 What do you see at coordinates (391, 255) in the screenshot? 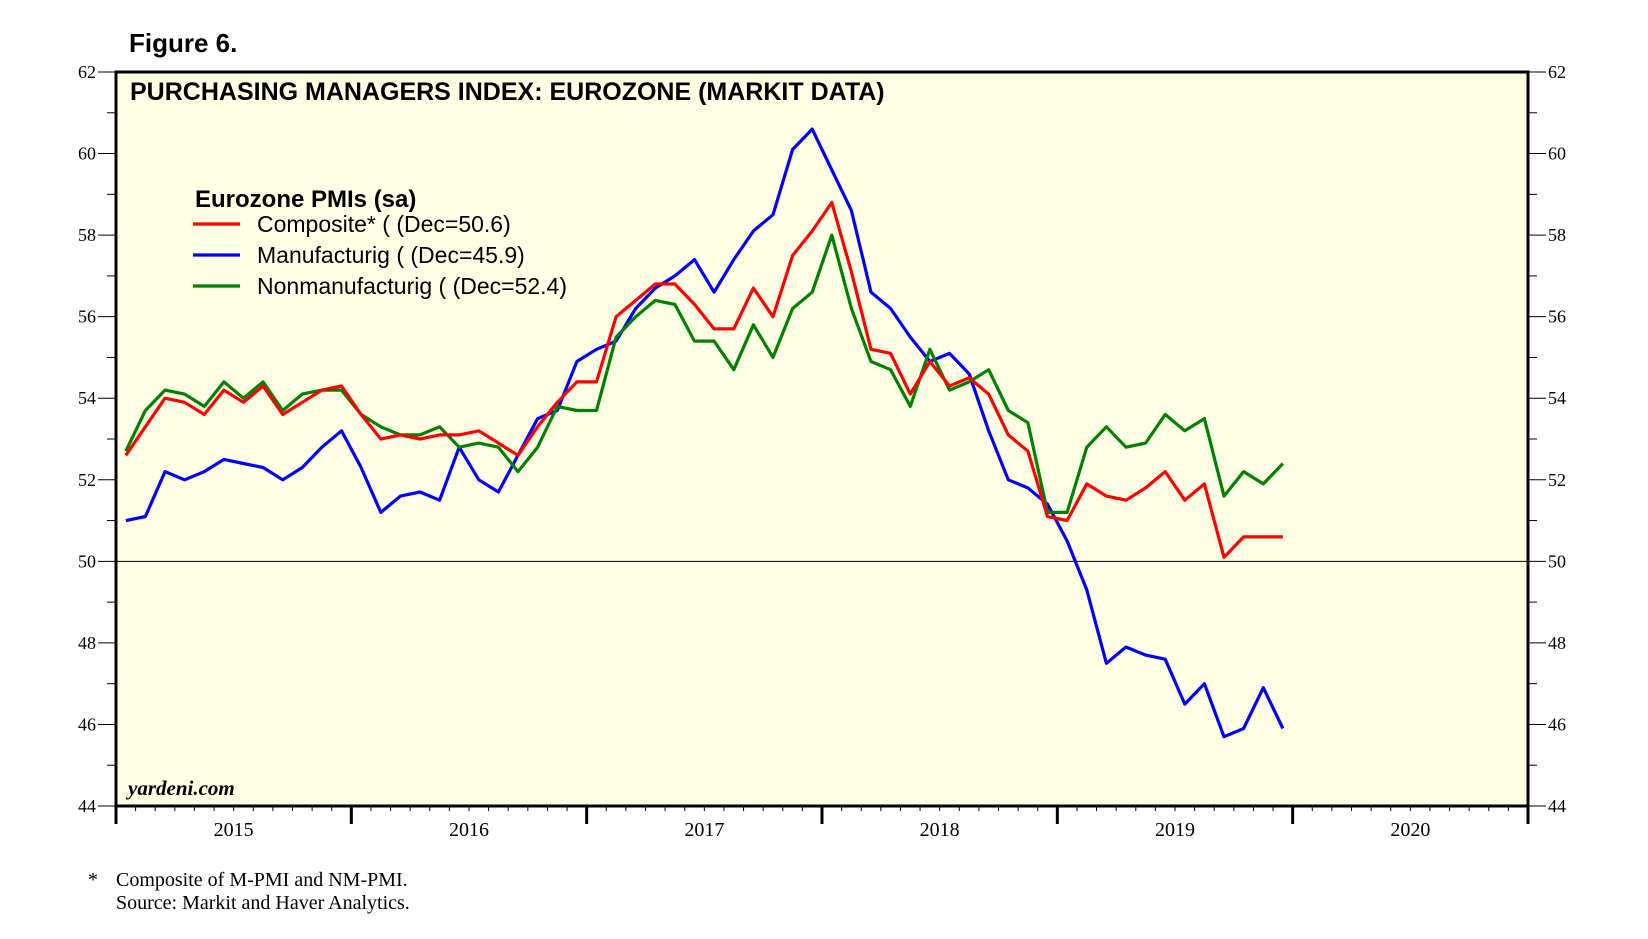
I see `legend-label-manufacturing: Manufacturig ( (Dec=45.9)` at bounding box center [391, 255].